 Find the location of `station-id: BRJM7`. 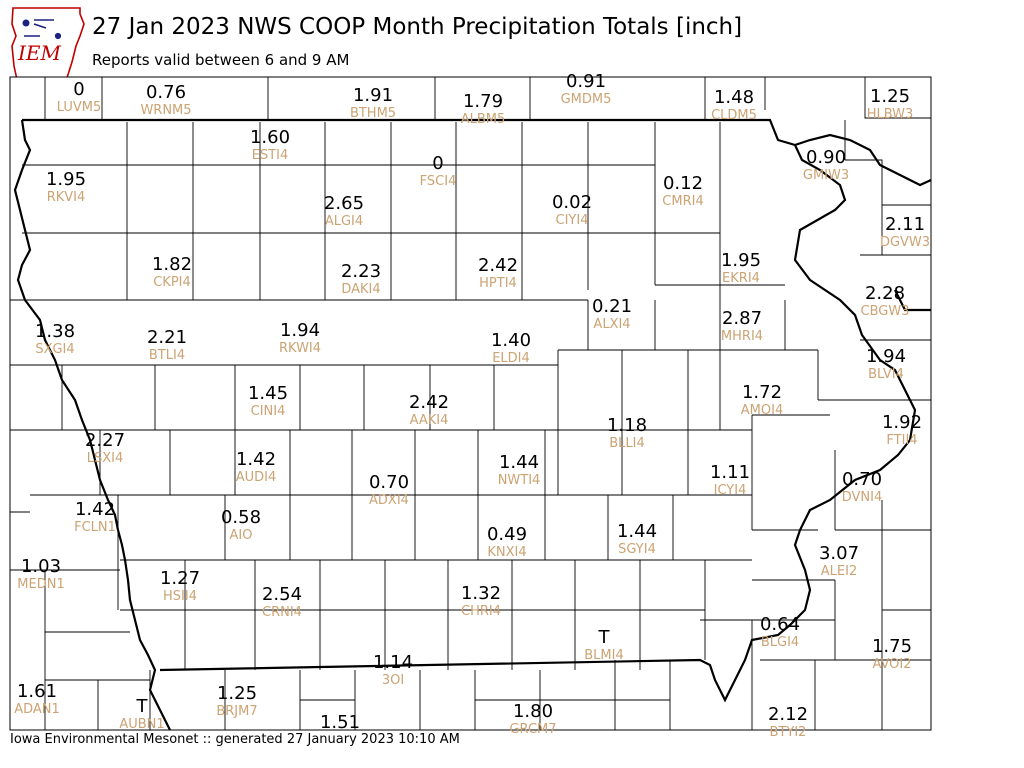

station-id: BRJM7 is located at coordinates (236, 711).